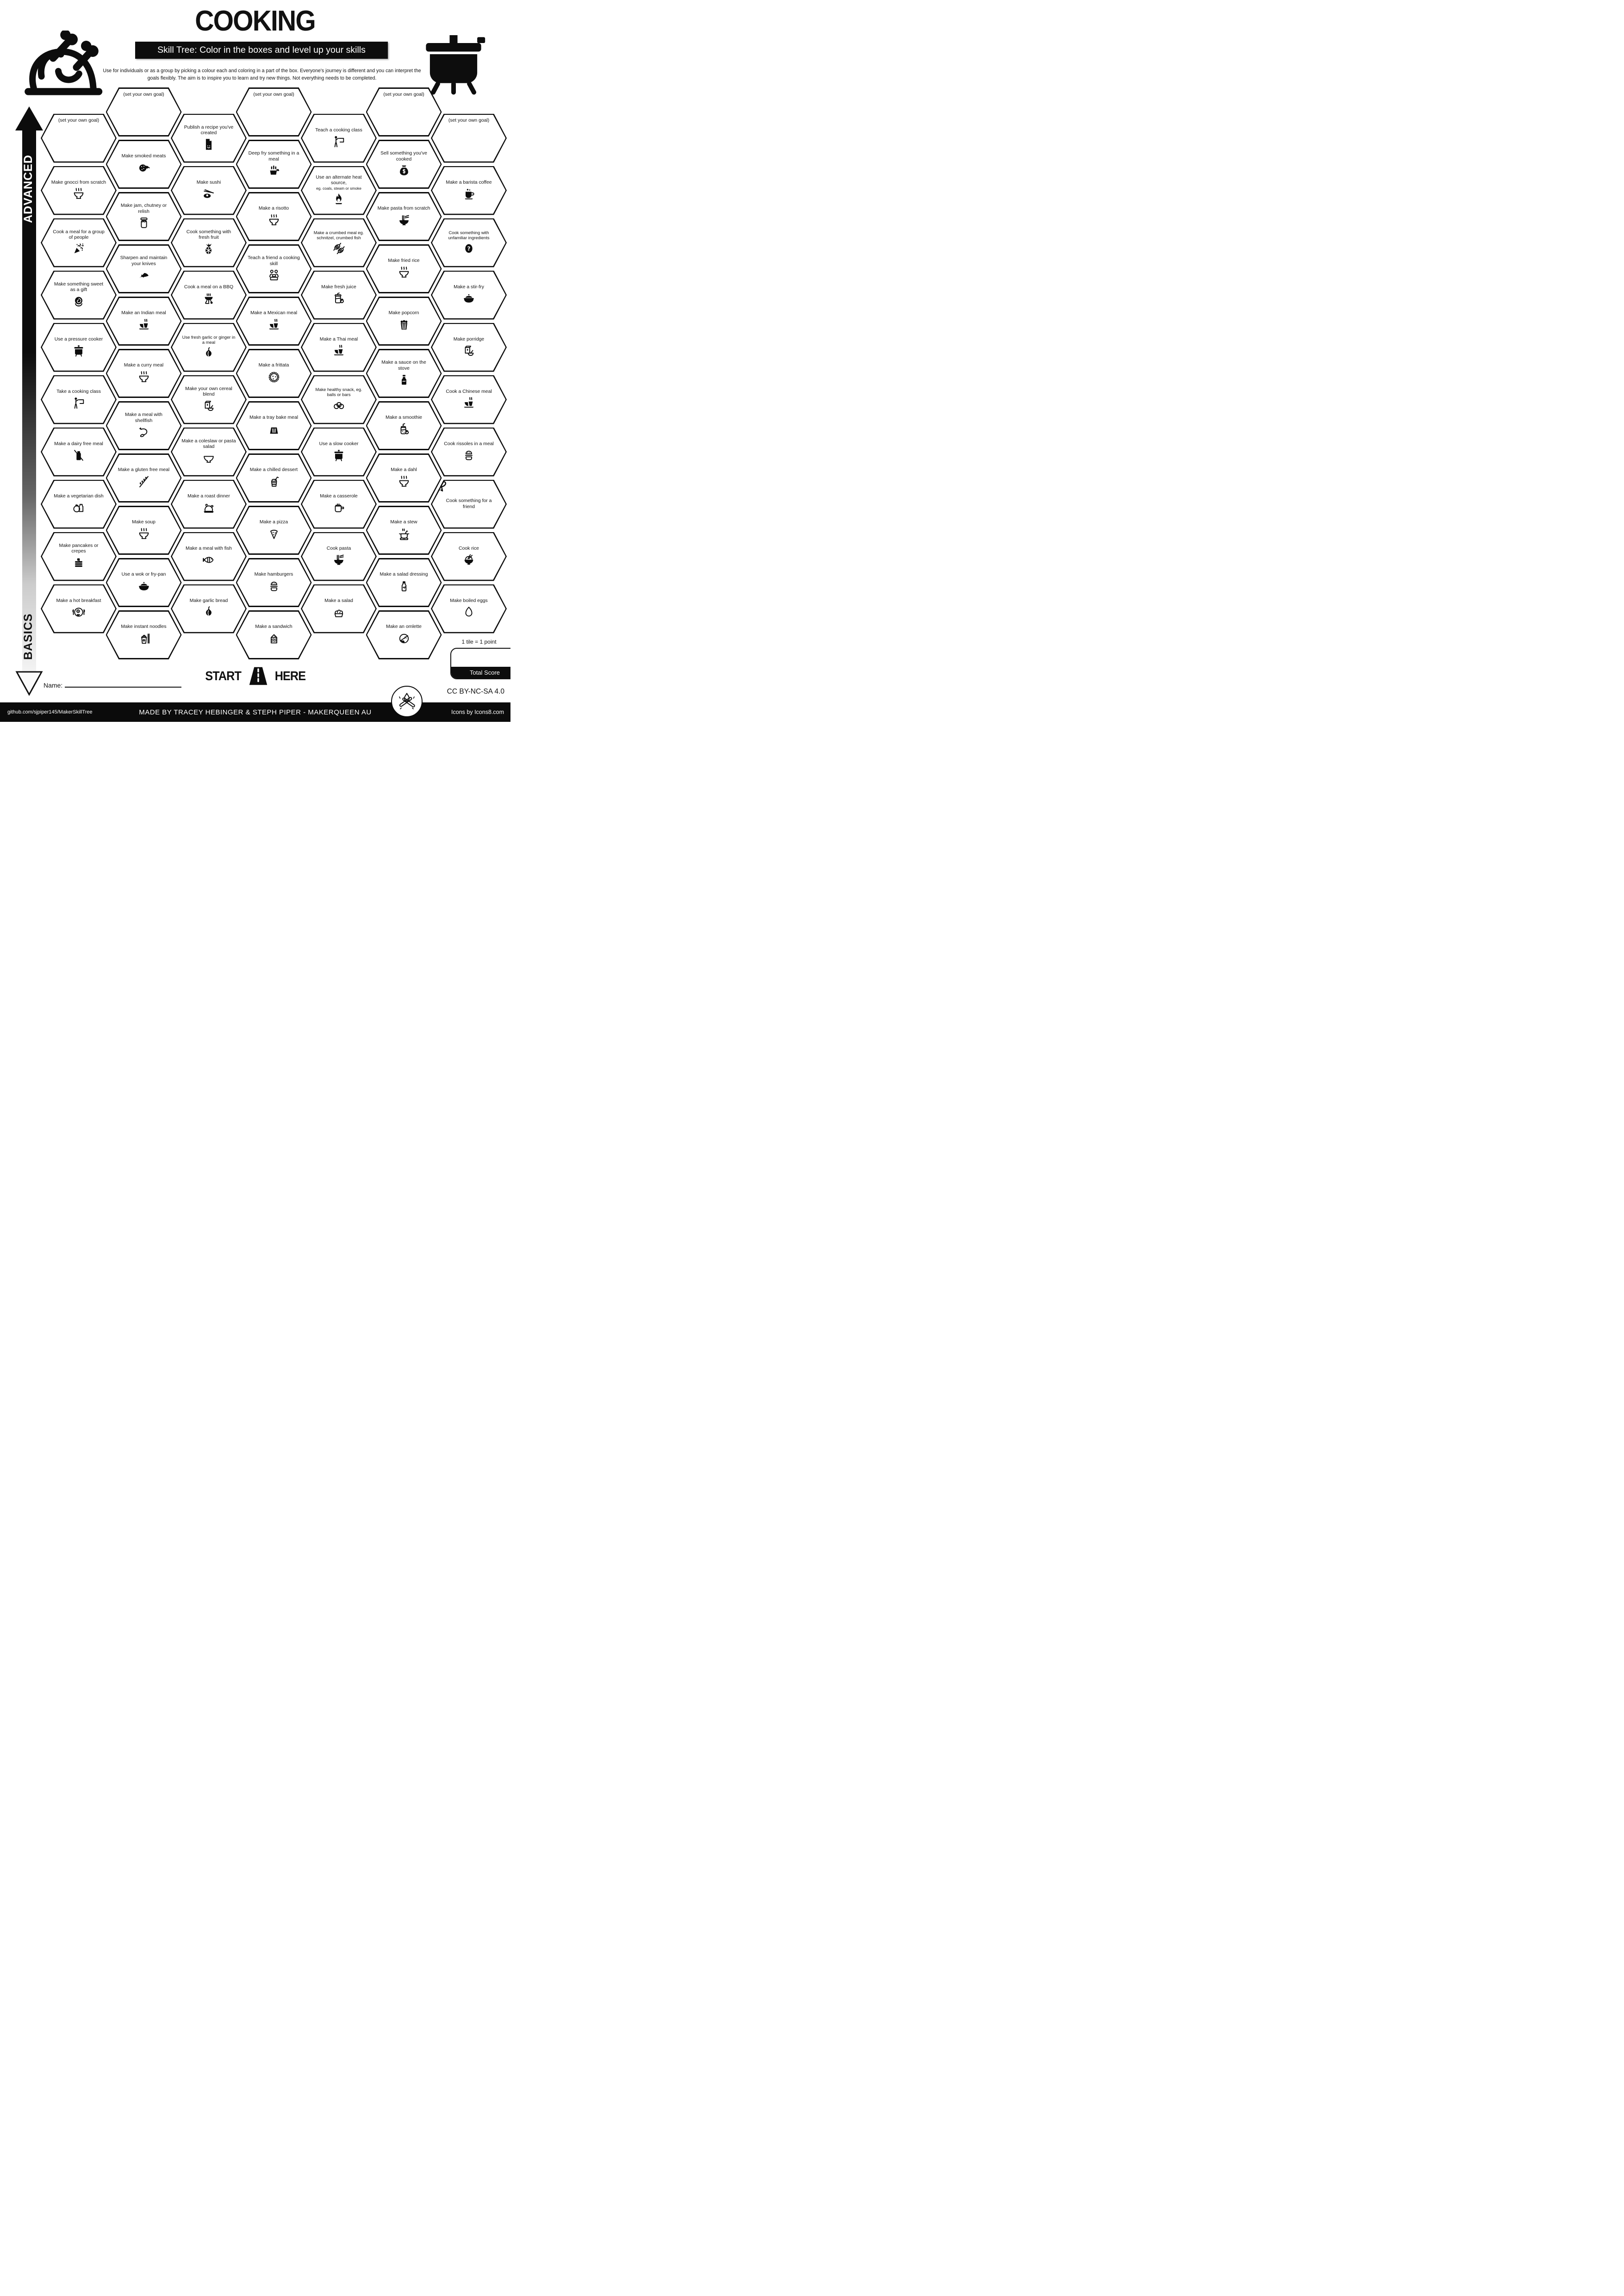 This screenshot has width=1624, height=2296. What do you see at coordinates (469, 557) in the screenshot?
I see `skill-tile: Cook rice` at bounding box center [469, 557].